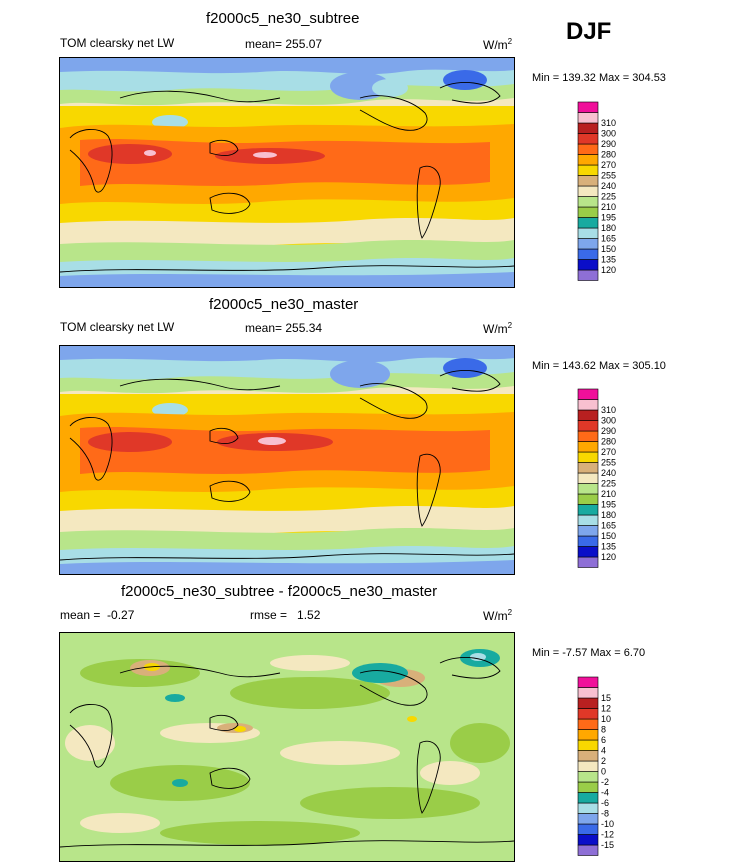 Image resolution: width=733 pixels, height=866 pixels. What do you see at coordinates (608, 270) in the screenshot?
I see `panel1-colorbar-tick-label: 120` at bounding box center [608, 270].